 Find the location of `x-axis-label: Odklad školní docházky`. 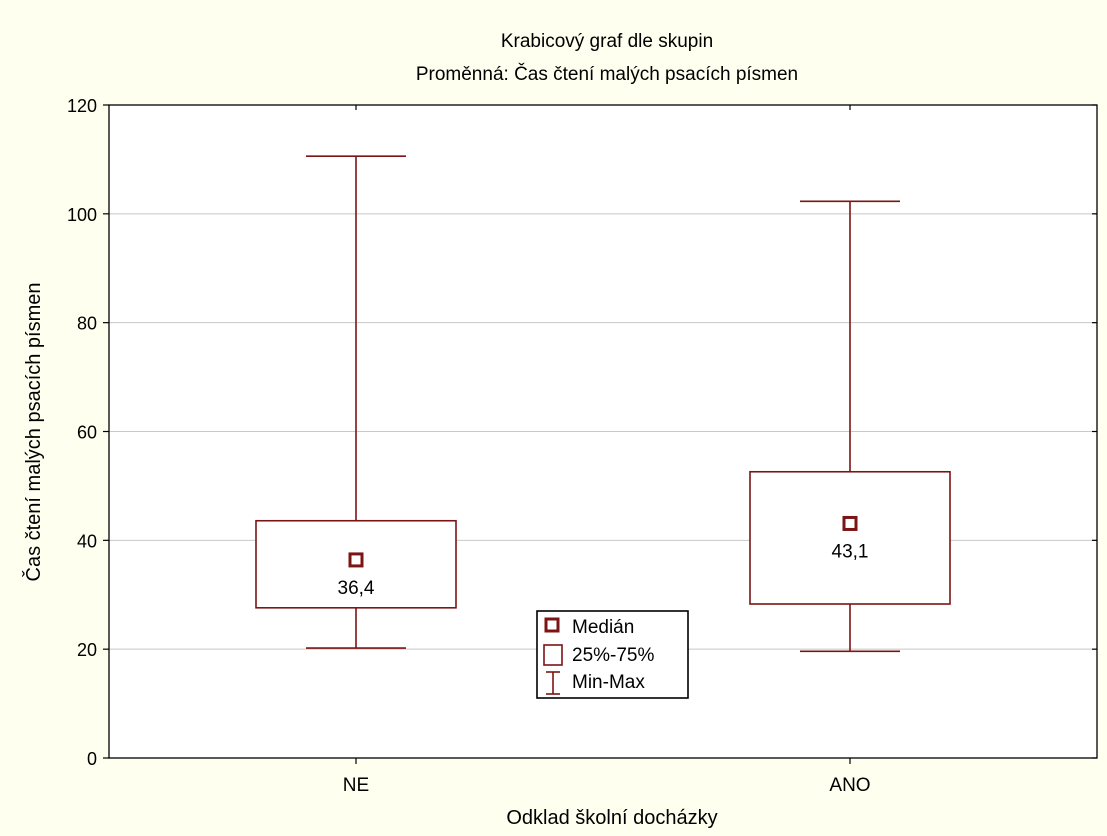

x-axis-label: Odklad školní docházky is located at coordinates (611, 818).